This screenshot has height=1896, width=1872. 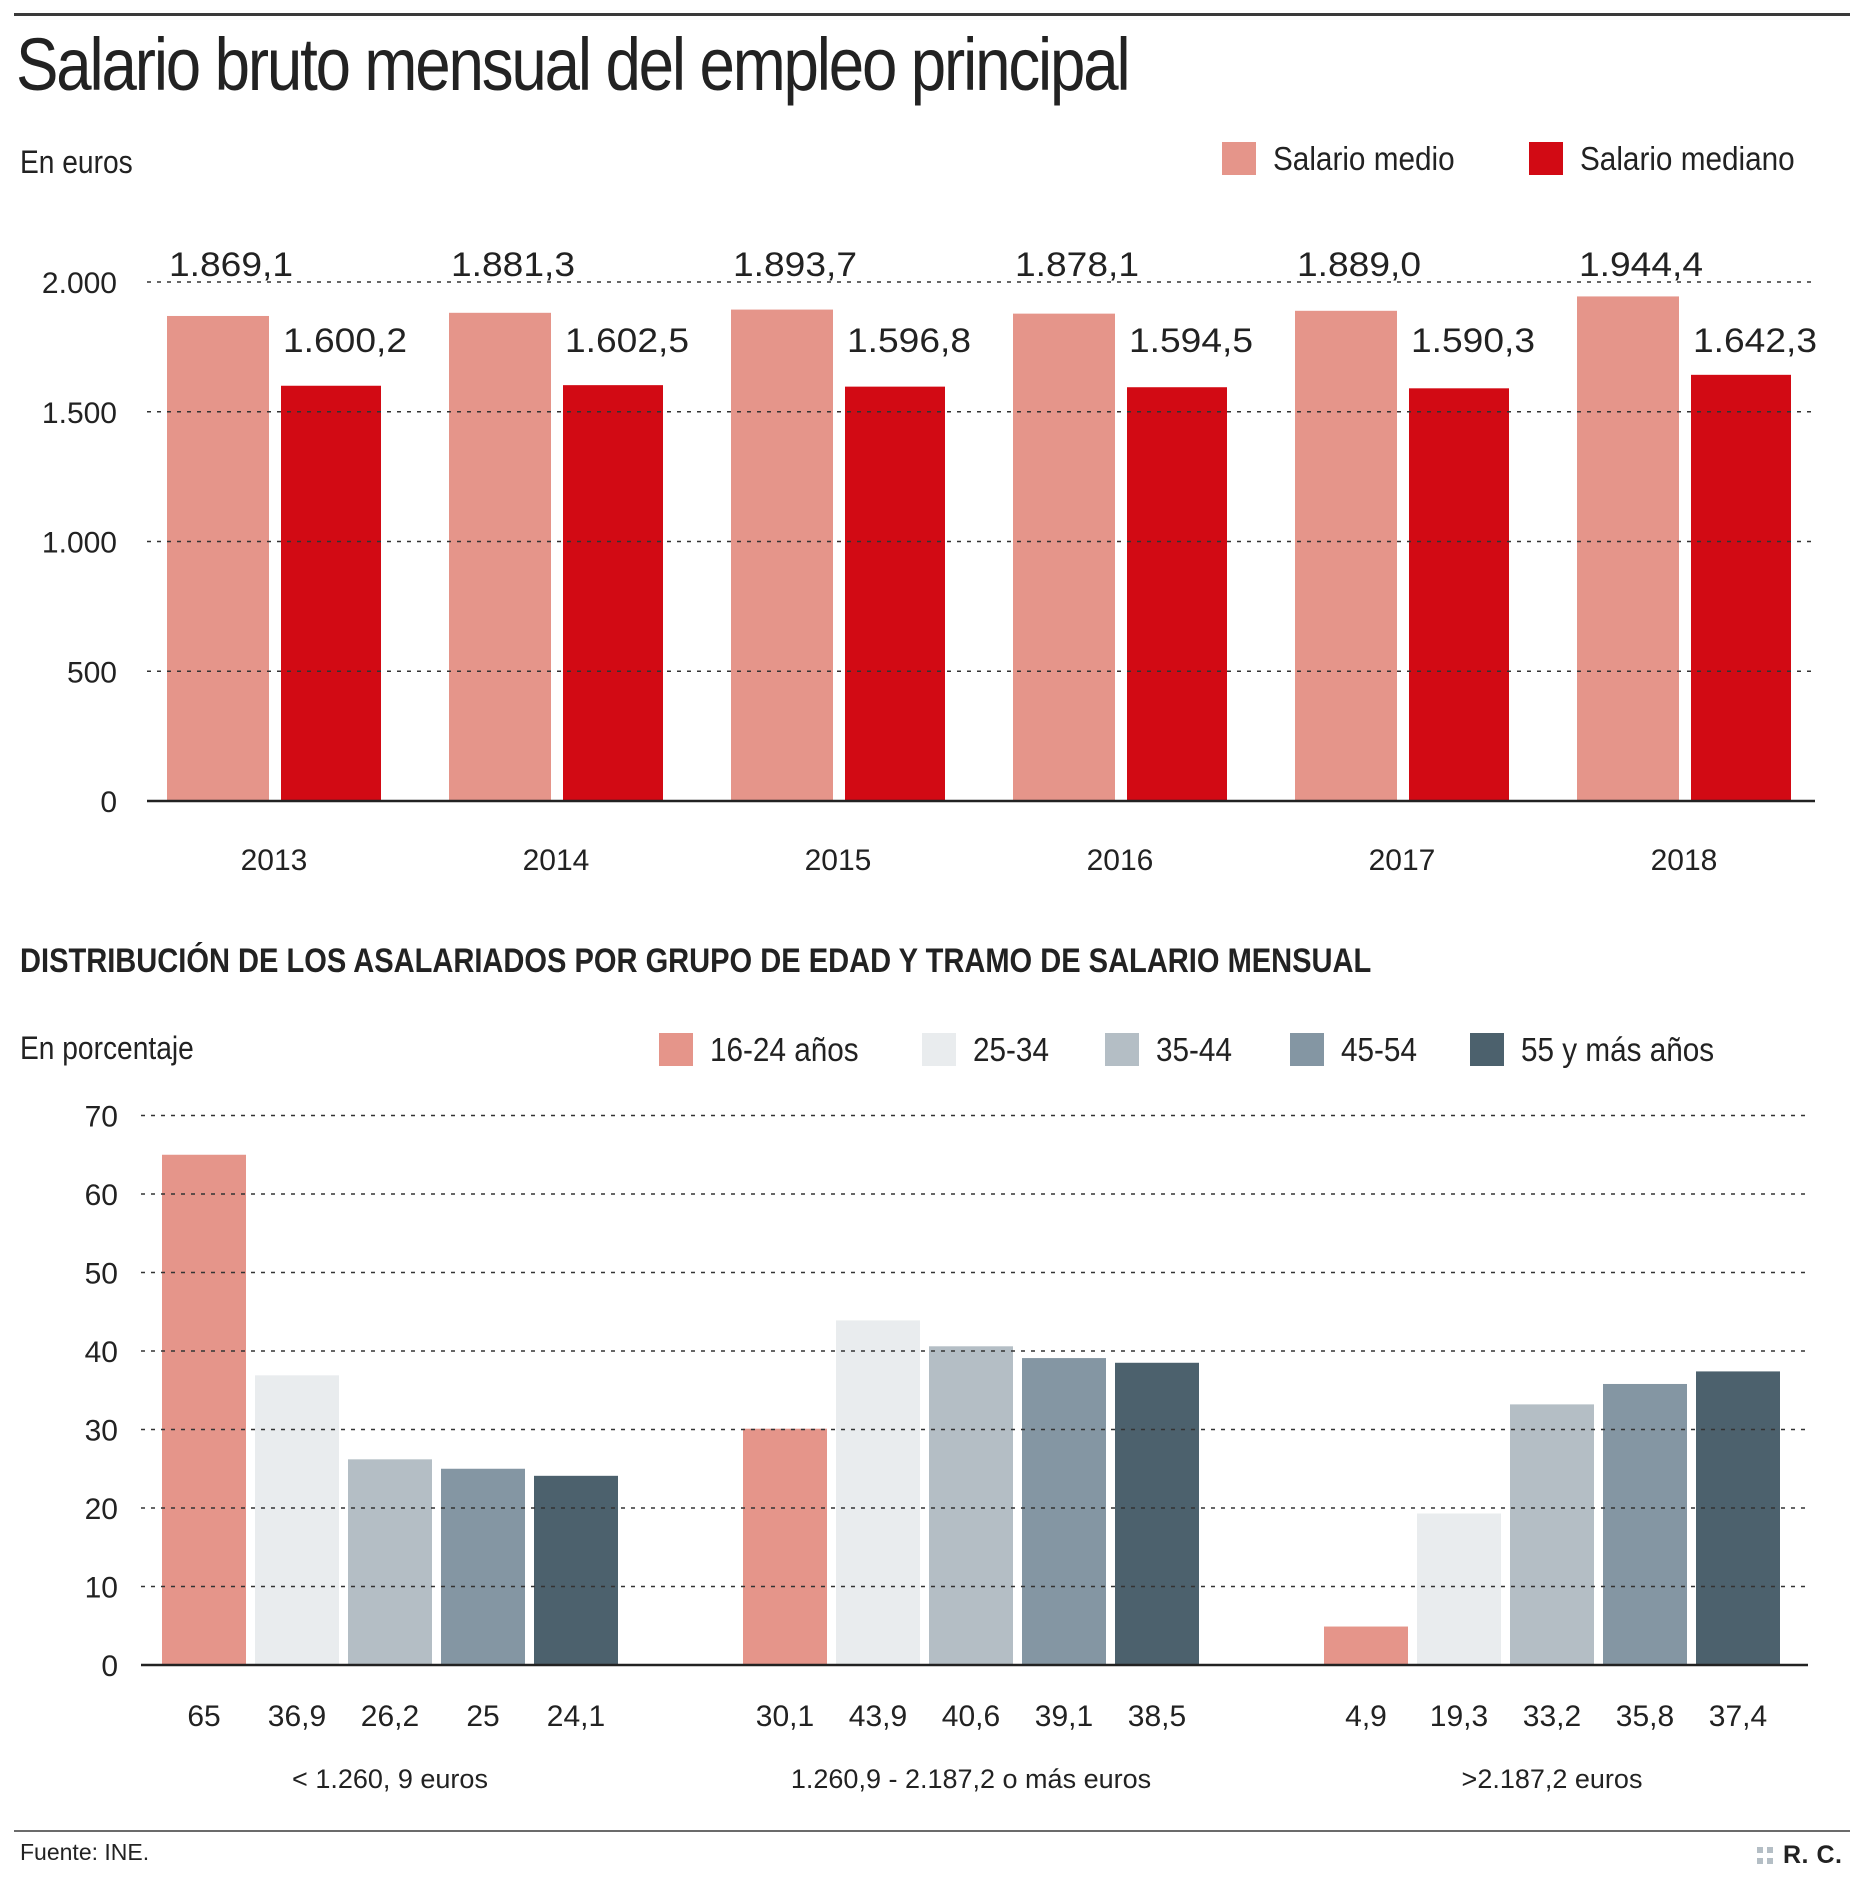 I want to click on data-label: 24,1, so click(x=576, y=1716).